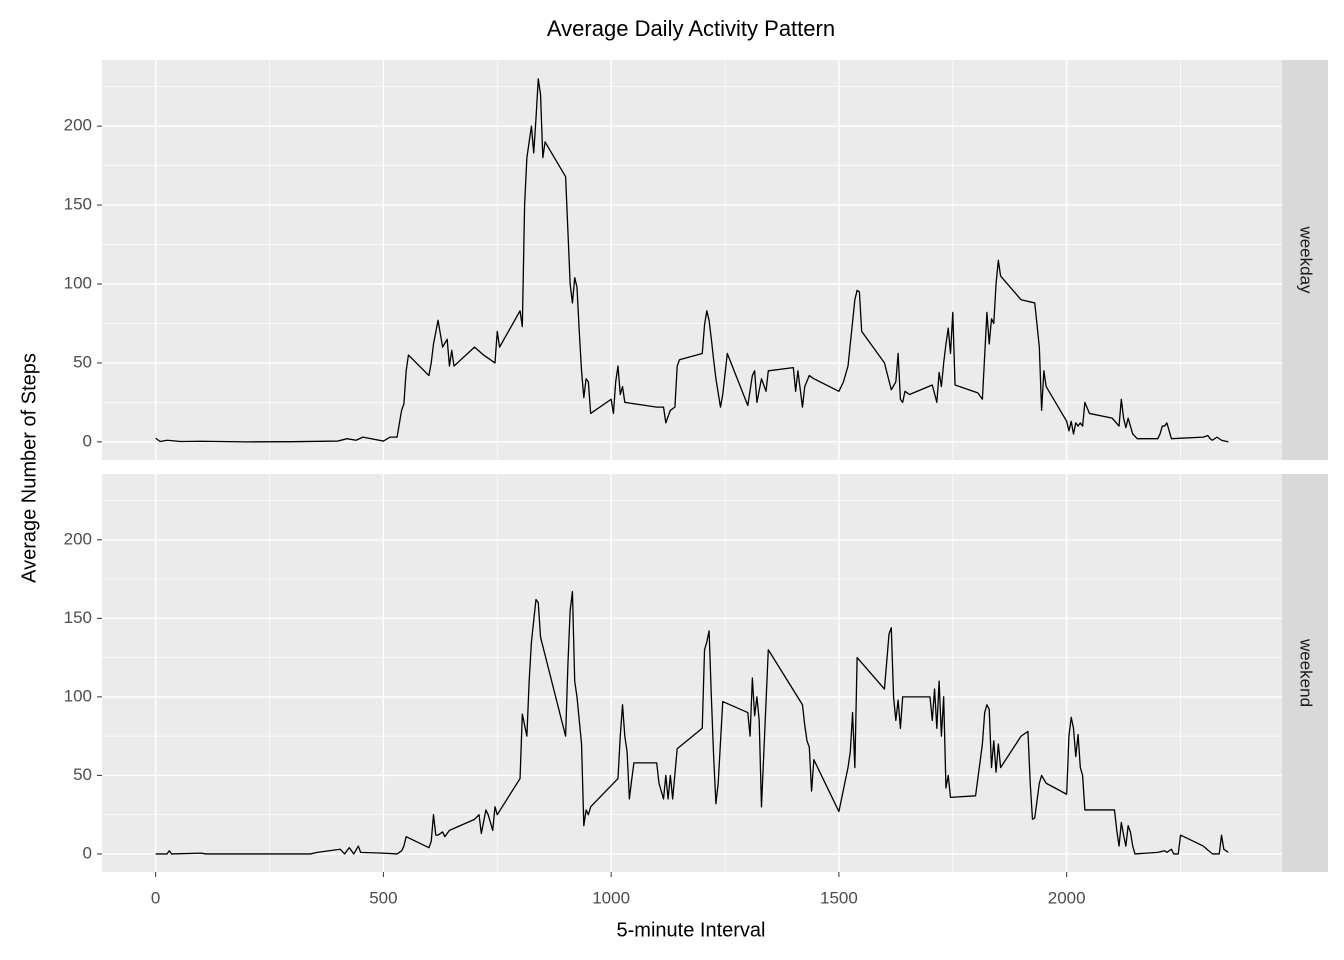 Image resolution: width=1344 pixels, height=960 pixels. I want to click on x-tick-label: 500, so click(383, 897).